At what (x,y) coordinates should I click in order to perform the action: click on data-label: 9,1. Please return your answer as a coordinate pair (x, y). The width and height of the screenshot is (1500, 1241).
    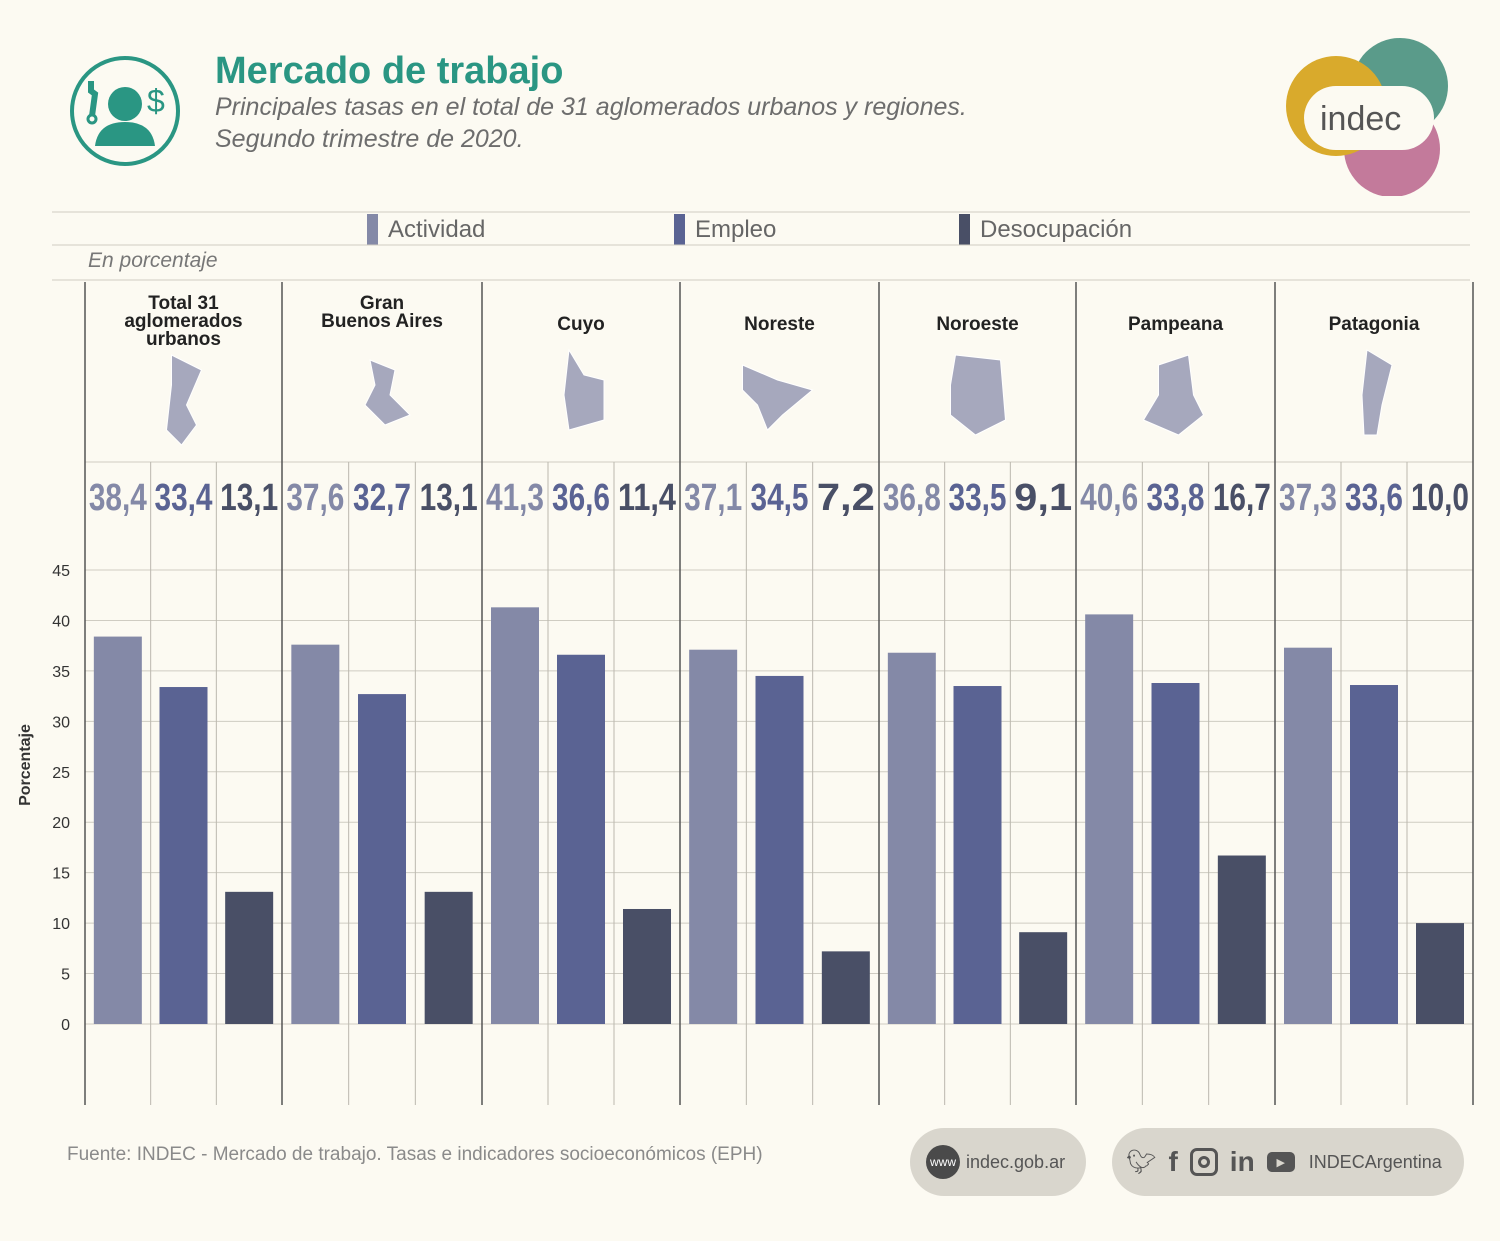
    Looking at the image, I should click on (1043, 498).